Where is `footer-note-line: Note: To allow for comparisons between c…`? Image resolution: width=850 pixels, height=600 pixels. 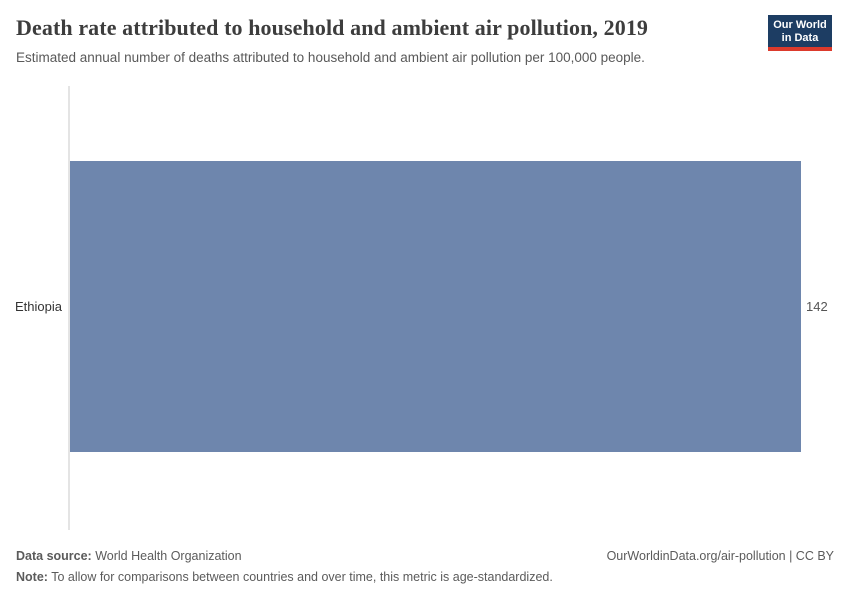 footer-note-line: Note: To allow for comparisons between c… is located at coordinates (425, 577).